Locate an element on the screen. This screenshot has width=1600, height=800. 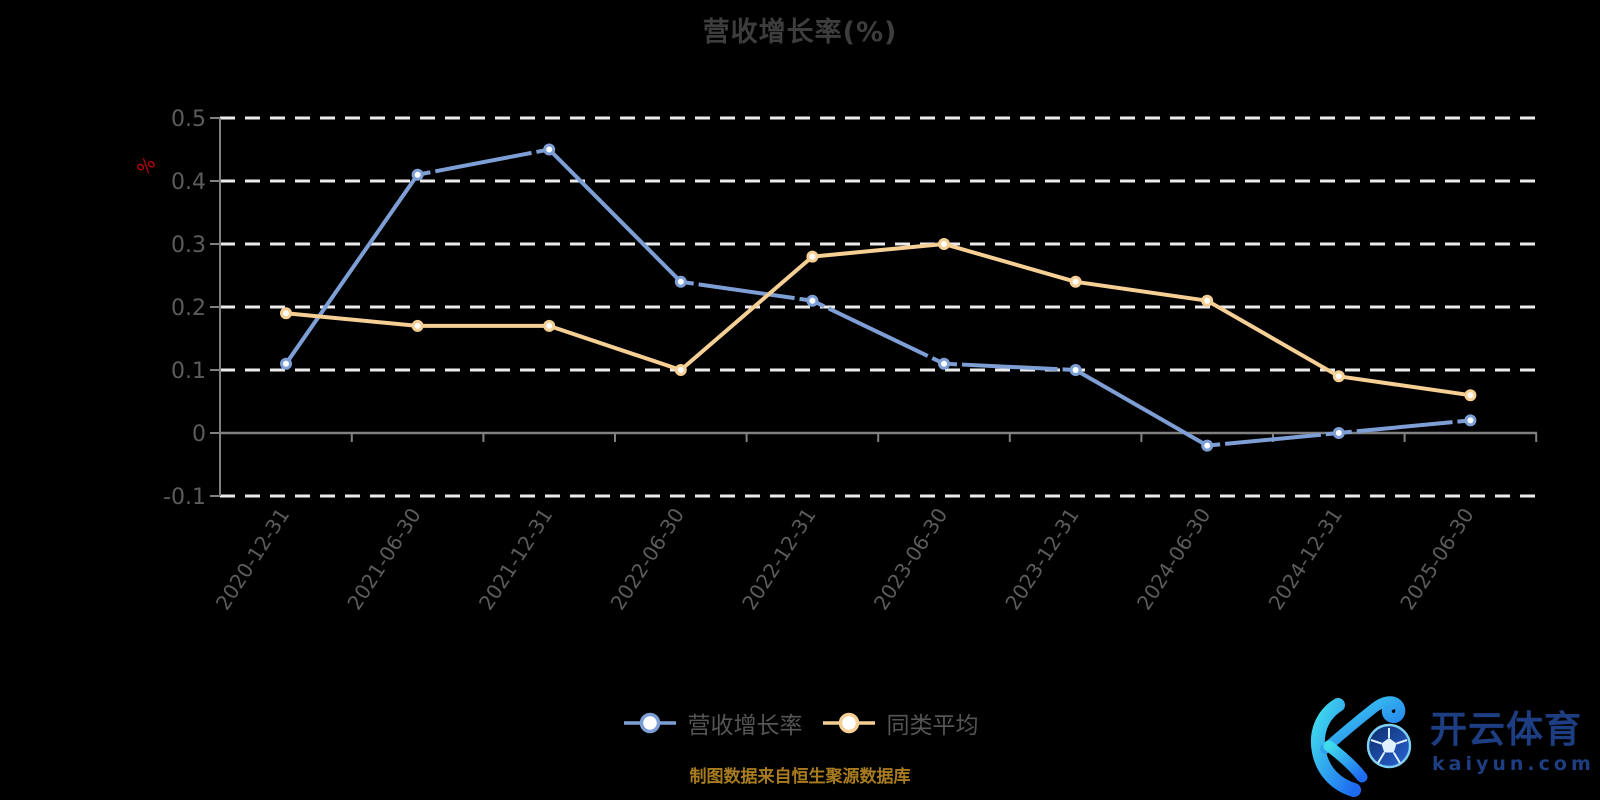
soccer-ball-icon is located at coordinates (1389, 746).